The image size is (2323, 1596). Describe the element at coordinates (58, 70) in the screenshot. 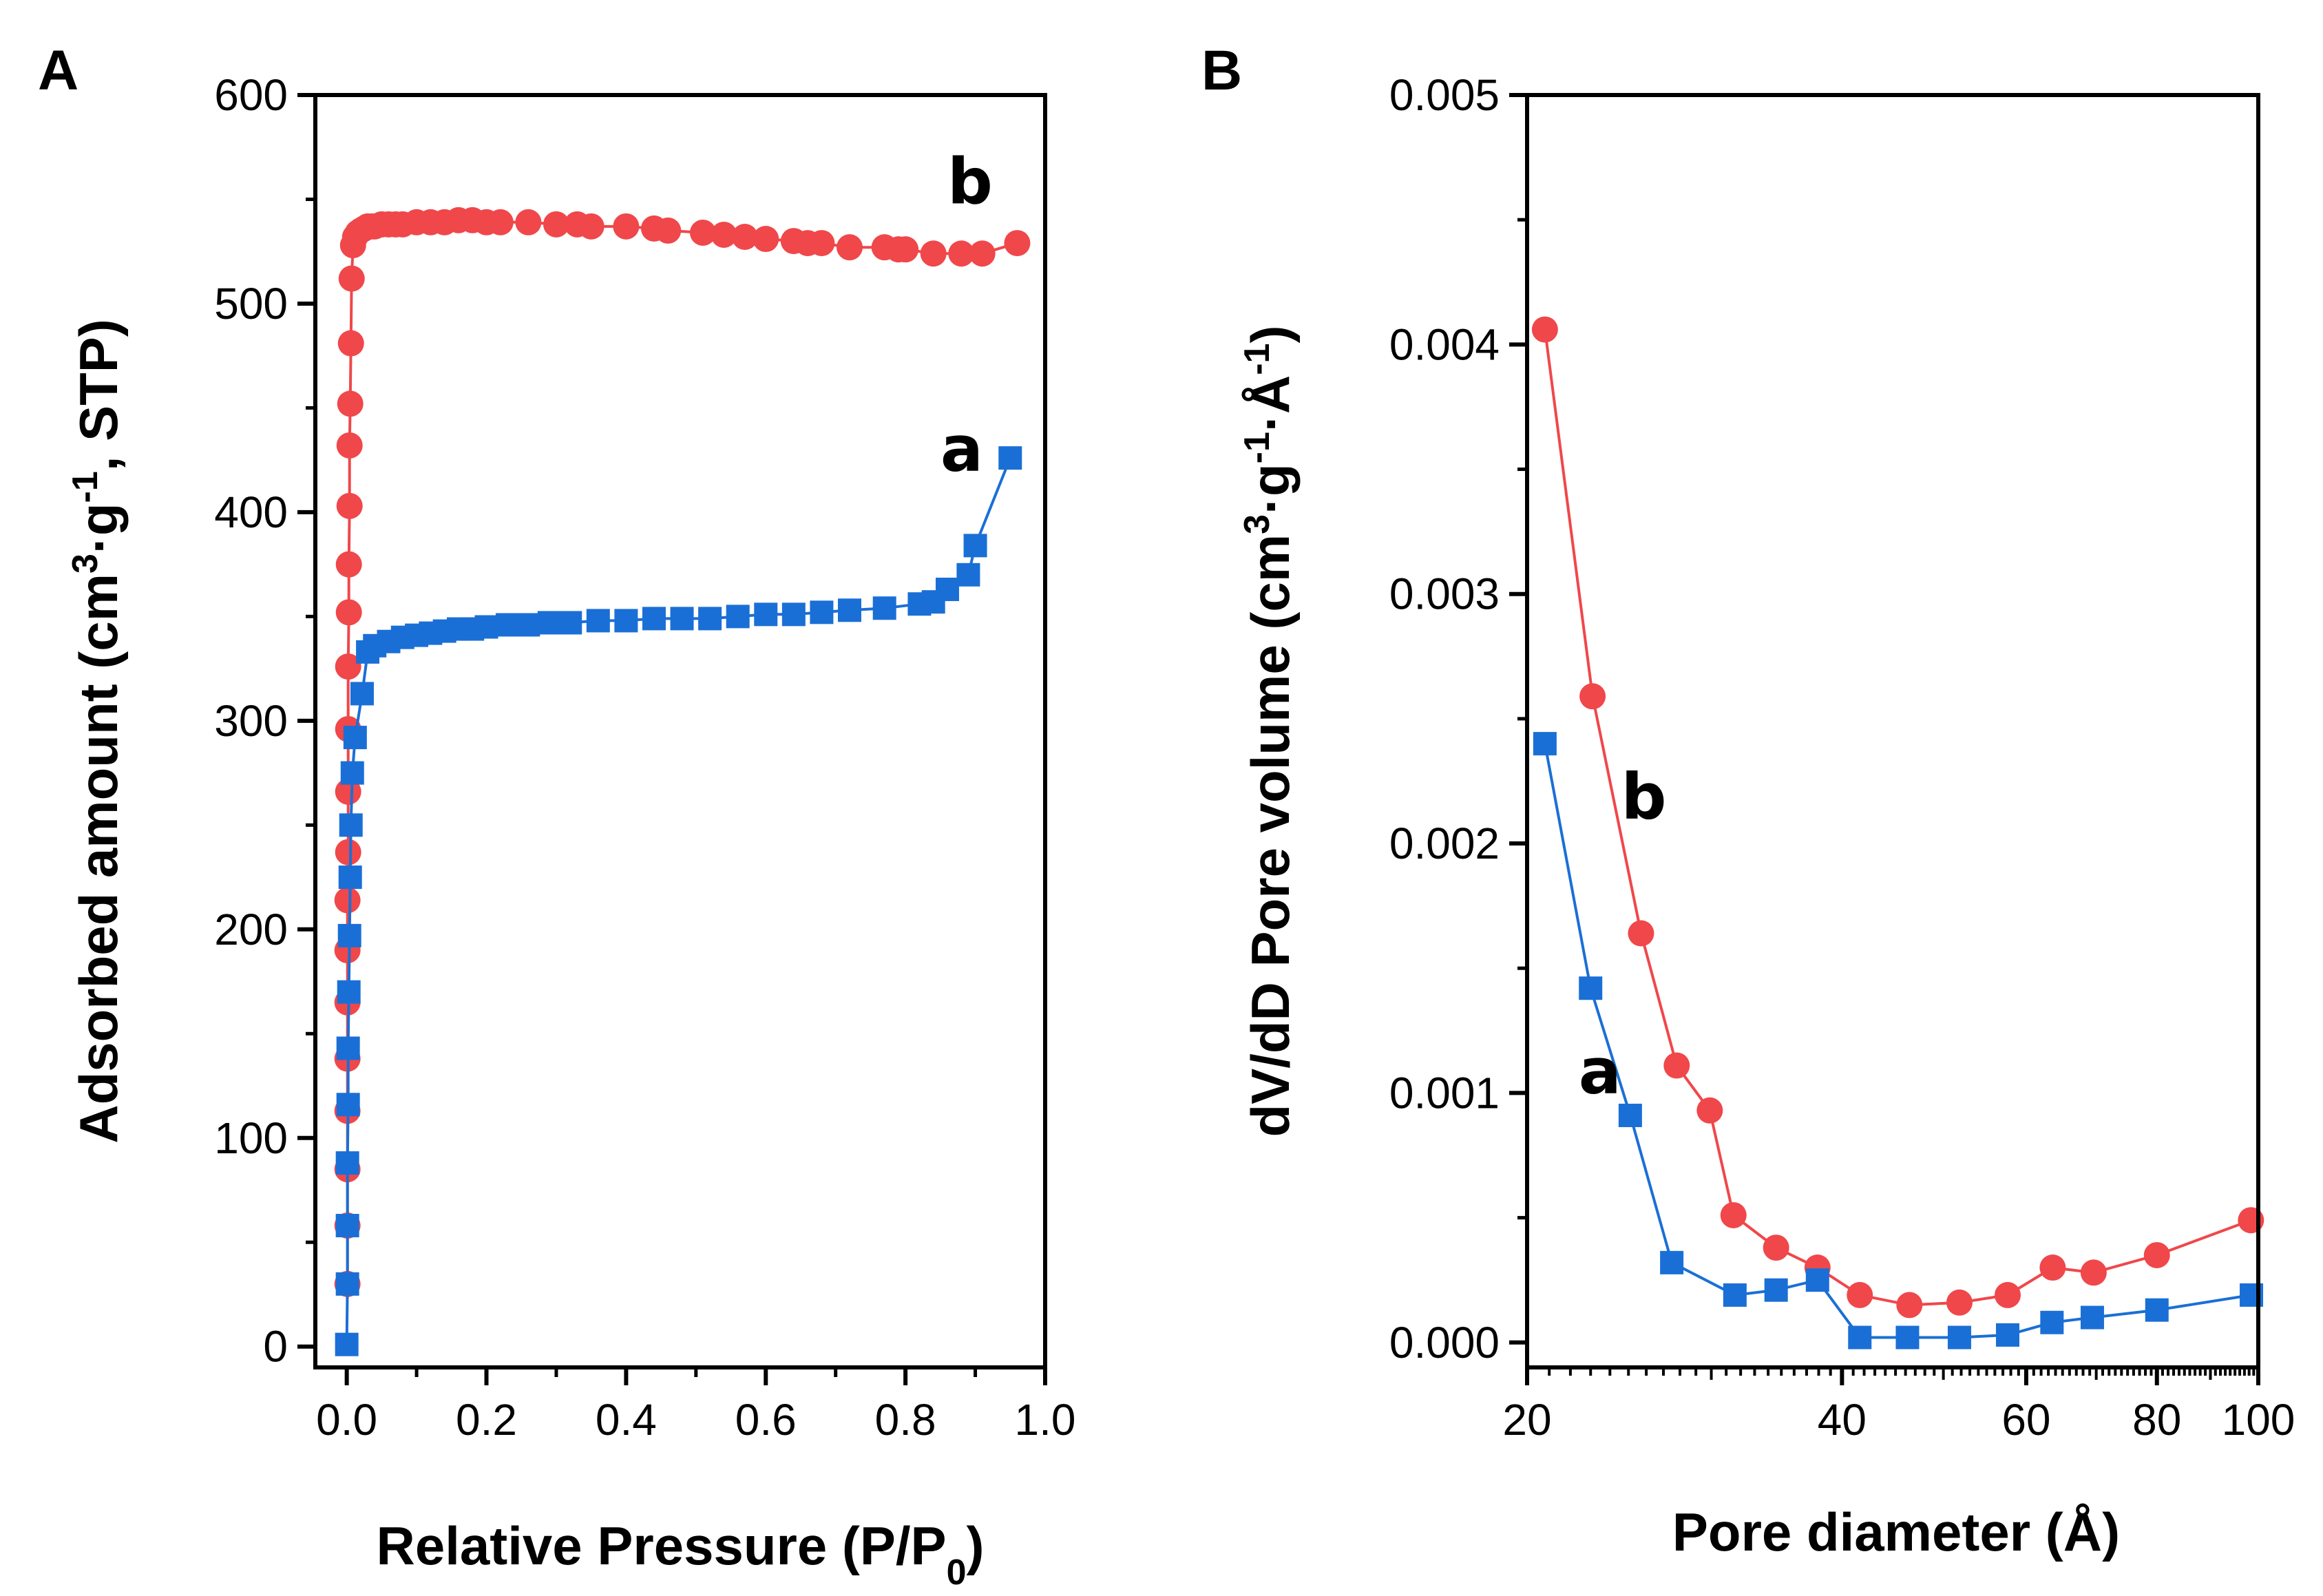

I see `panel-a-letter: A` at that location.